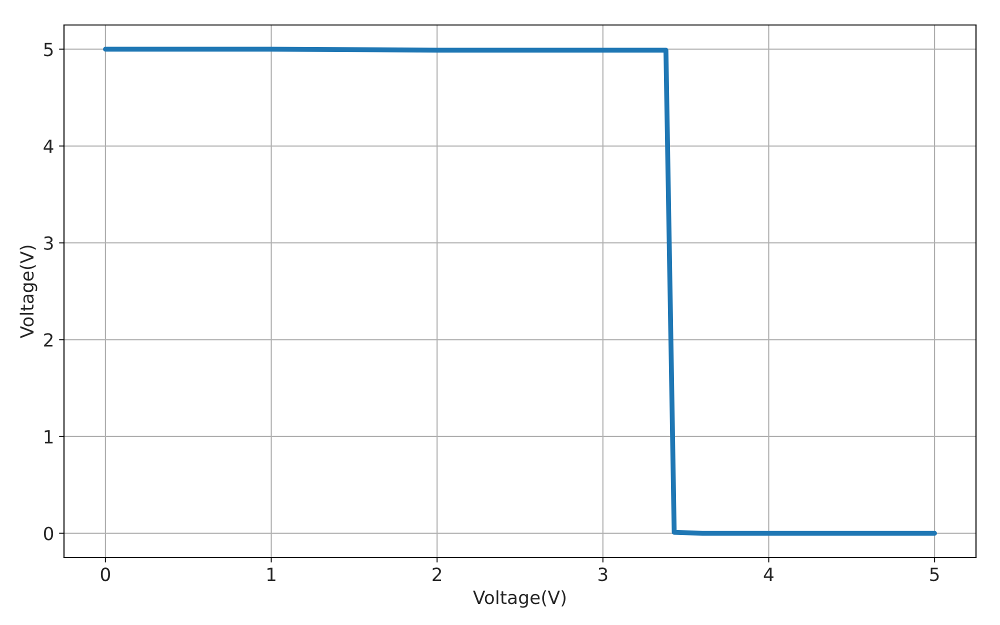 This screenshot has height=625, width=1000. I want to click on x-tick-label: 2, so click(437, 574).